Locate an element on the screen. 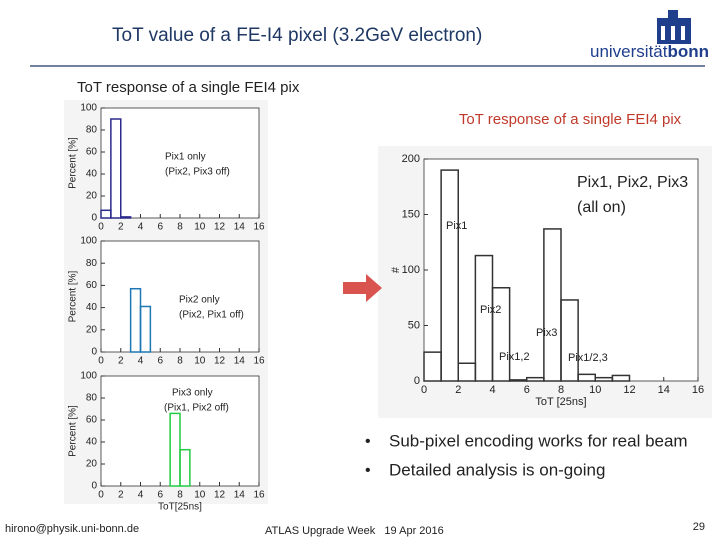  annotation: (Pix1, Pix2 off) is located at coordinates (196, 408).